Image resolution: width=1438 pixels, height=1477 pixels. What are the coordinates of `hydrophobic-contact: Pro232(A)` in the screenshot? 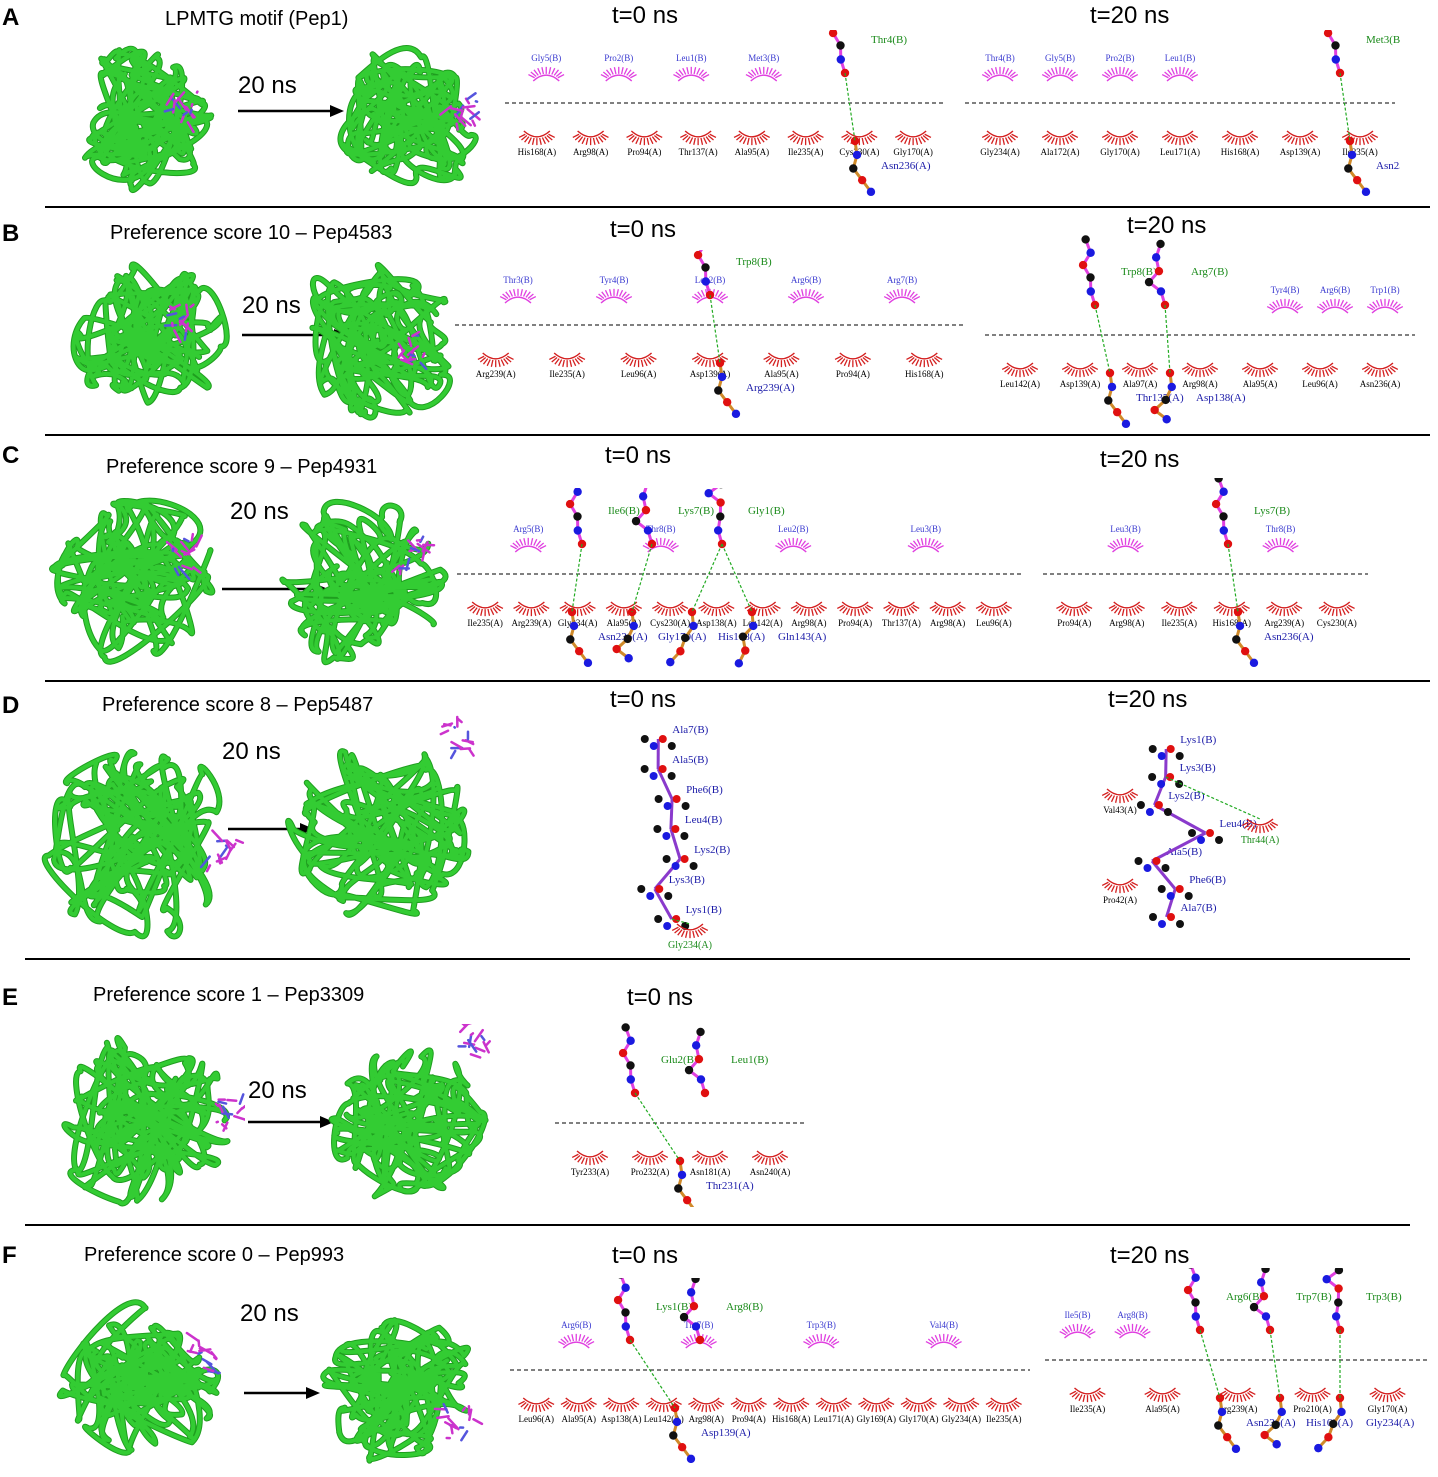 It's located at (650, 1163).